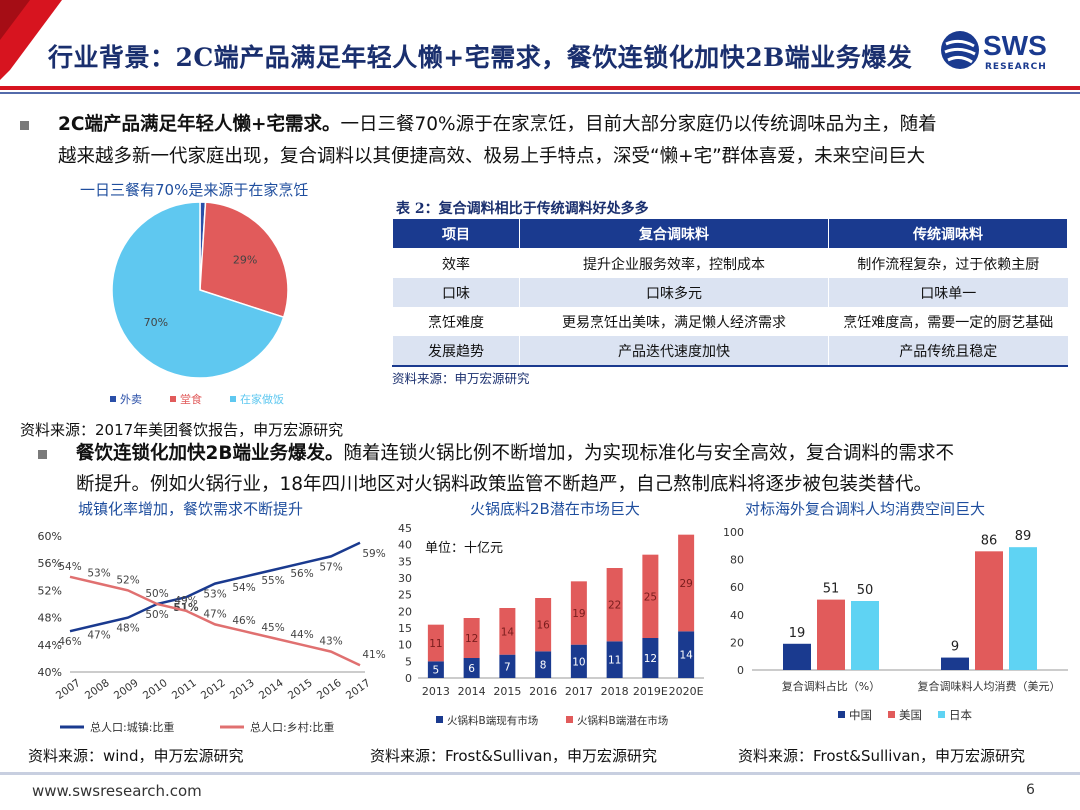 The height and width of the screenshot is (810, 1080). Describe the element at coordinates (127, 580) in the screenshot. I see `data-label: 52%` at that location.